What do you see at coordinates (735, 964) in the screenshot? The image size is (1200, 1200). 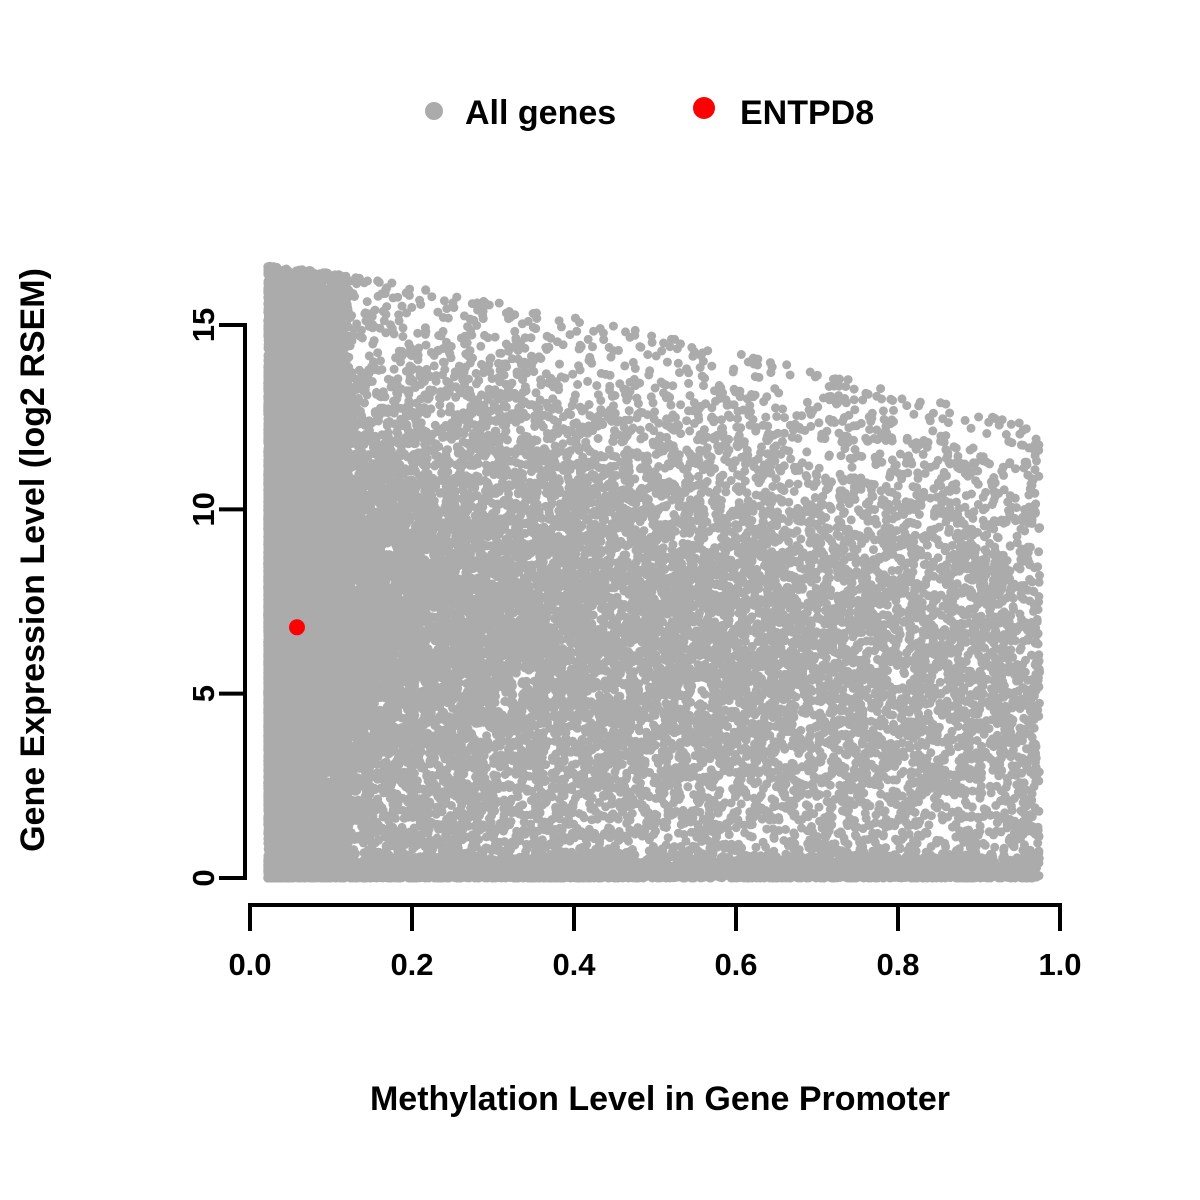 I see `x-axis-tick-label: 0.6` at bounding box center [735, 964].